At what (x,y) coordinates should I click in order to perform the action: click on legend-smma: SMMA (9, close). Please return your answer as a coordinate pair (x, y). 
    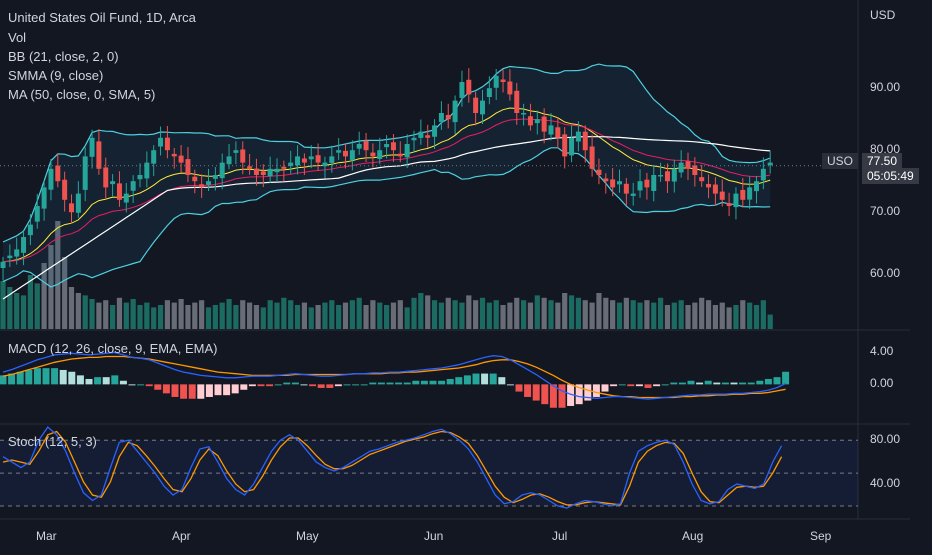
    Looking at the image, I should click on (56, 75).